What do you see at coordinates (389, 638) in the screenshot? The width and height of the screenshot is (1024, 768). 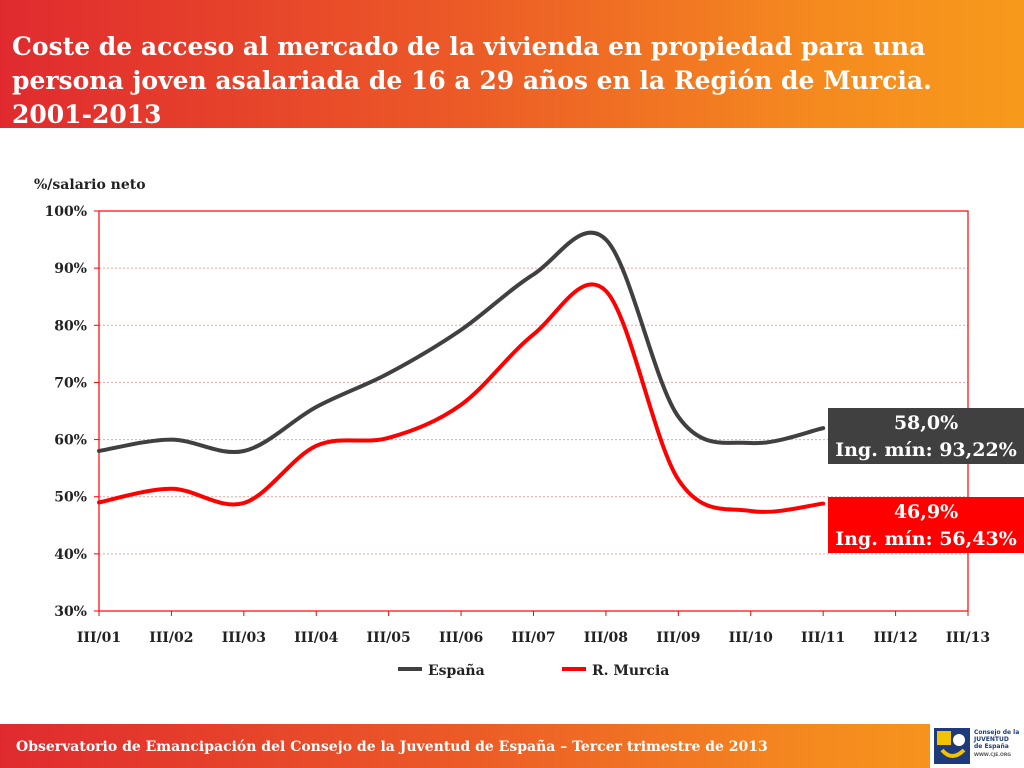 I see `x-tick-label: III/05` at bounding box center [389, 638].